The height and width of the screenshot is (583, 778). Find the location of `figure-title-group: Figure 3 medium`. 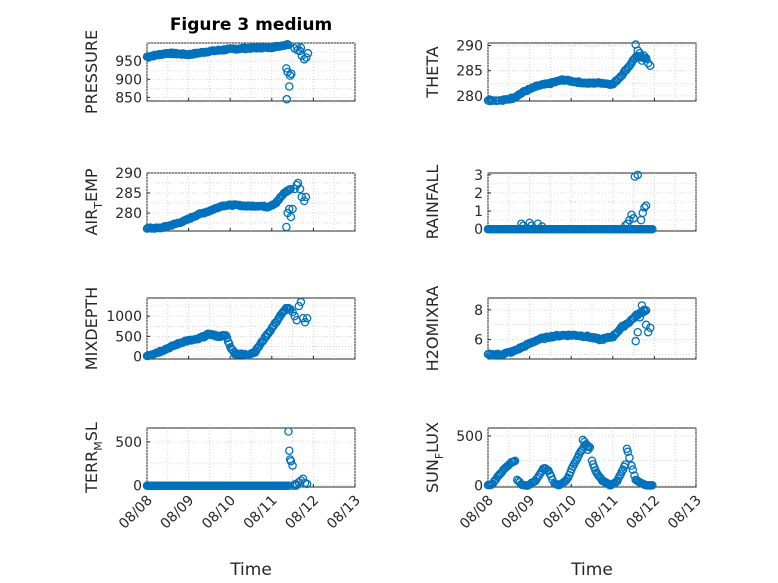

figure-title-group: Figure 3 medium is located at coordinates (251, 25).